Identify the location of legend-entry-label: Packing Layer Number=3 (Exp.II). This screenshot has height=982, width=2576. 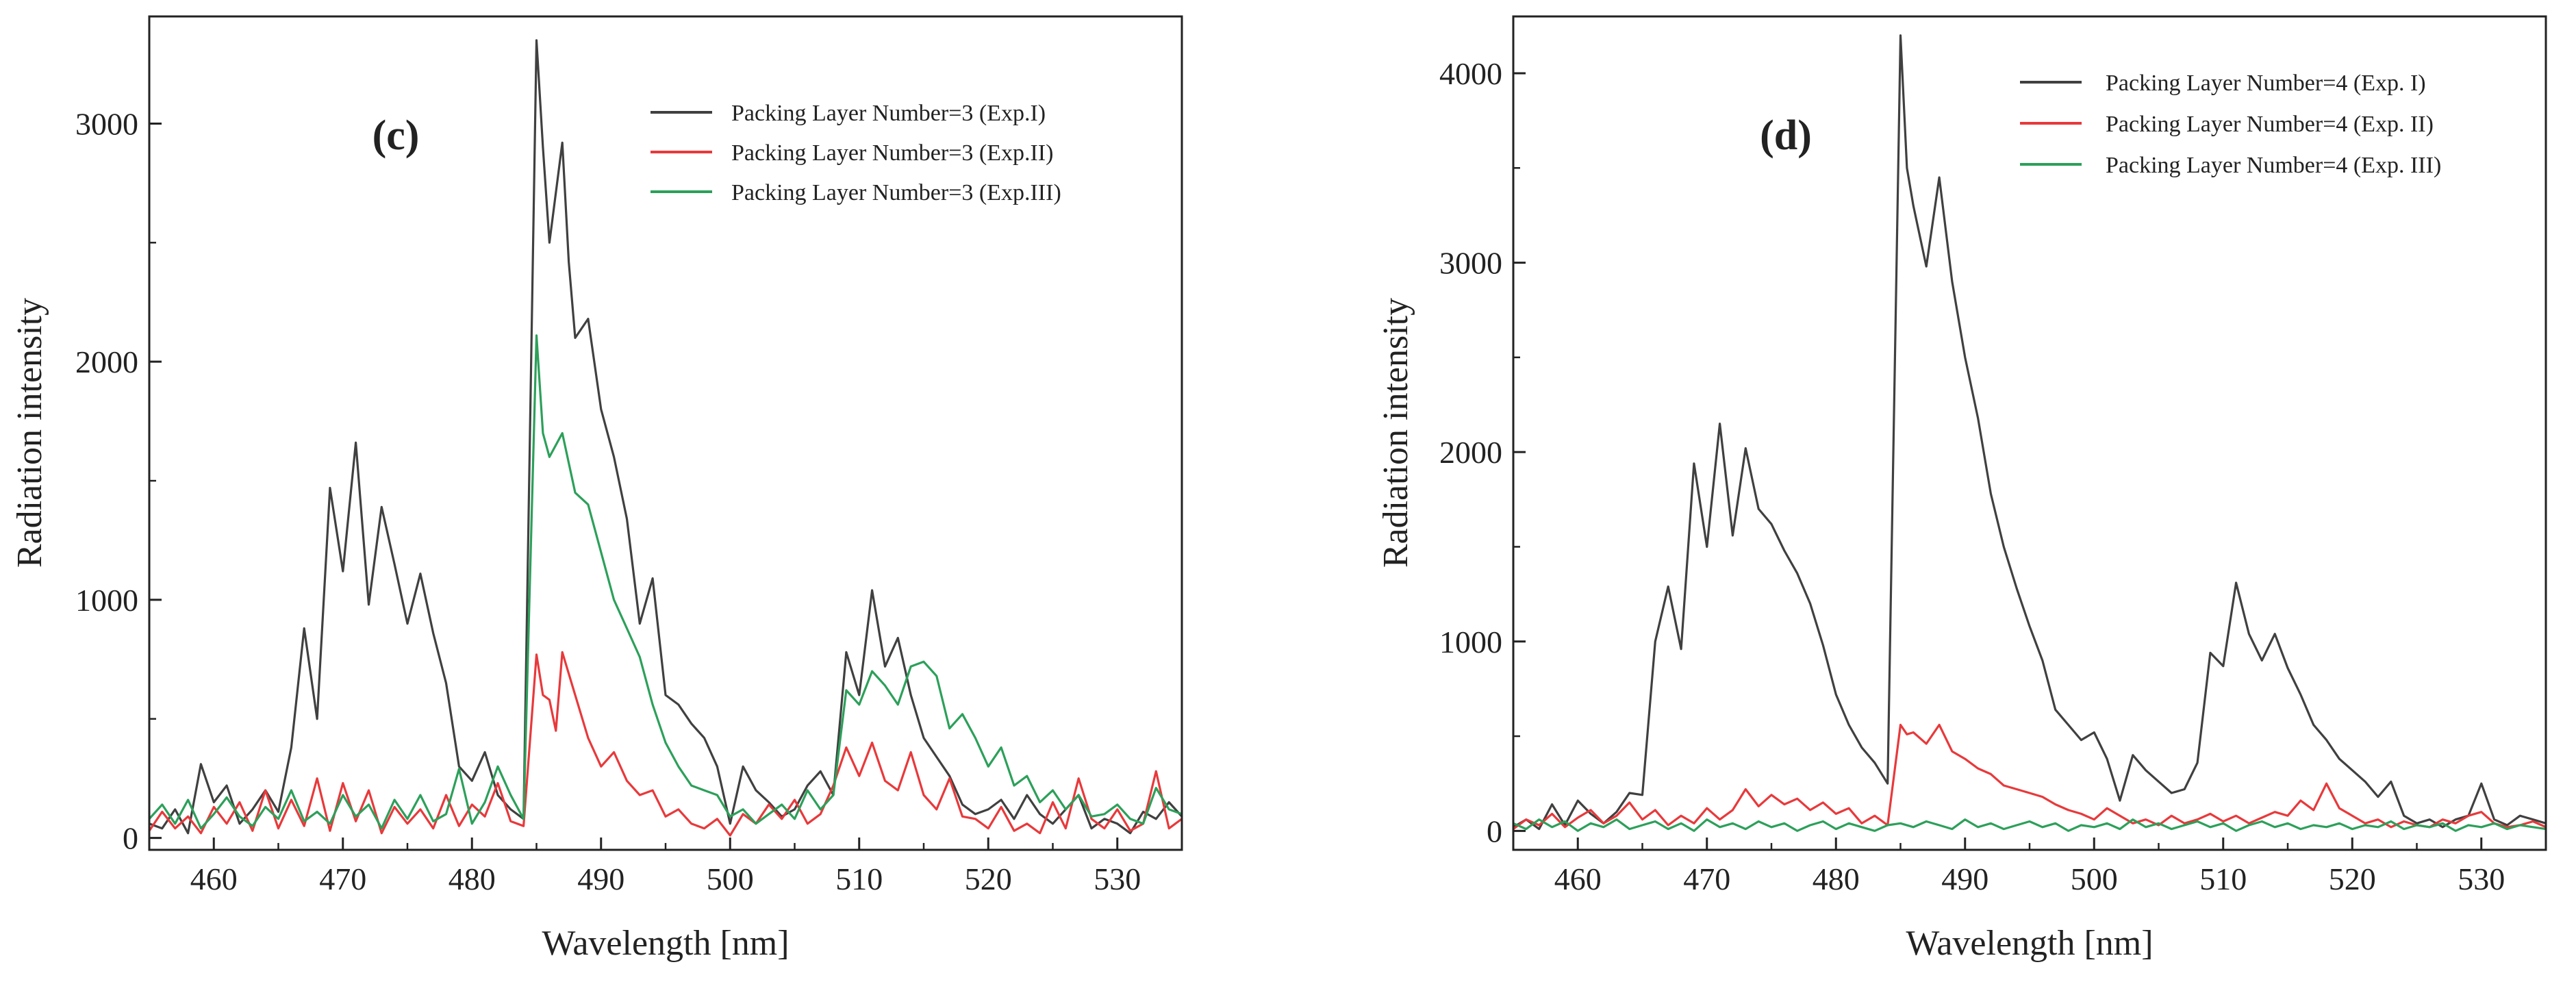
(892, 153).